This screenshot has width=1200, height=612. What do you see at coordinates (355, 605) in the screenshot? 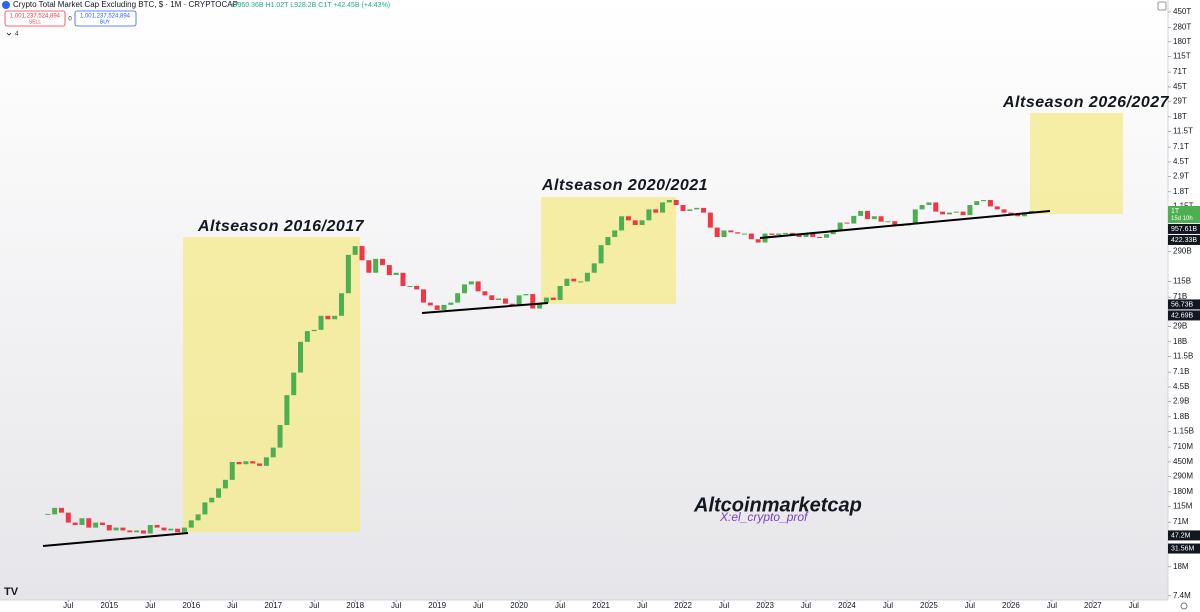
I see `x-tick-label: 2018` at bounding box center [355, 605].